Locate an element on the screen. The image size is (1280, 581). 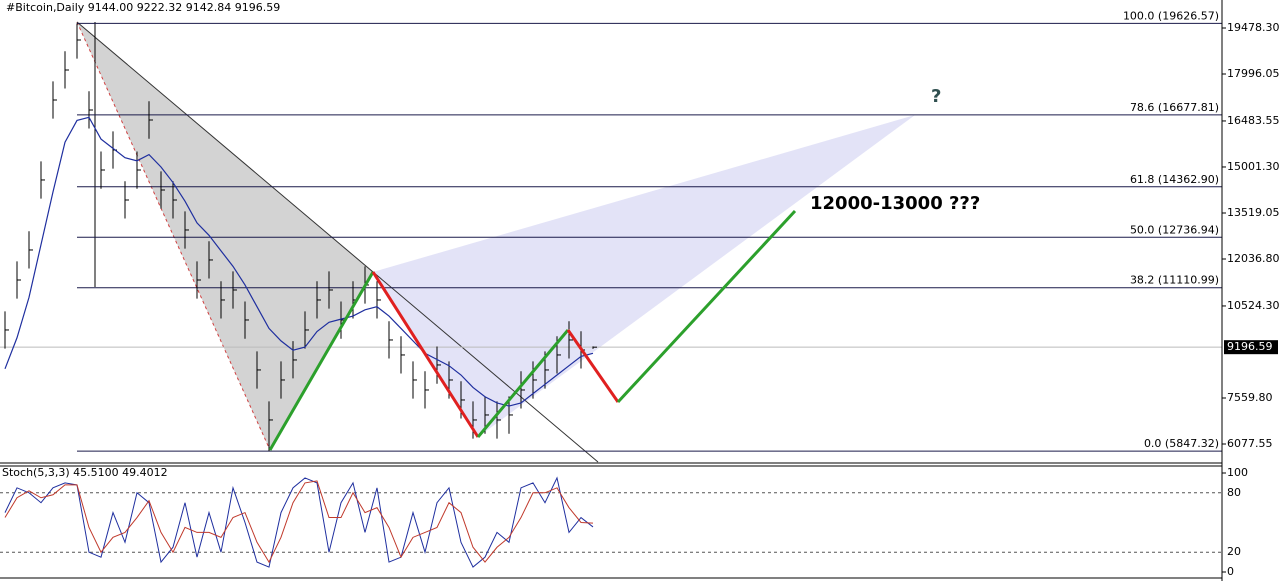
y-tick-label: 7559.80 is located at coordinates (1250, 397).